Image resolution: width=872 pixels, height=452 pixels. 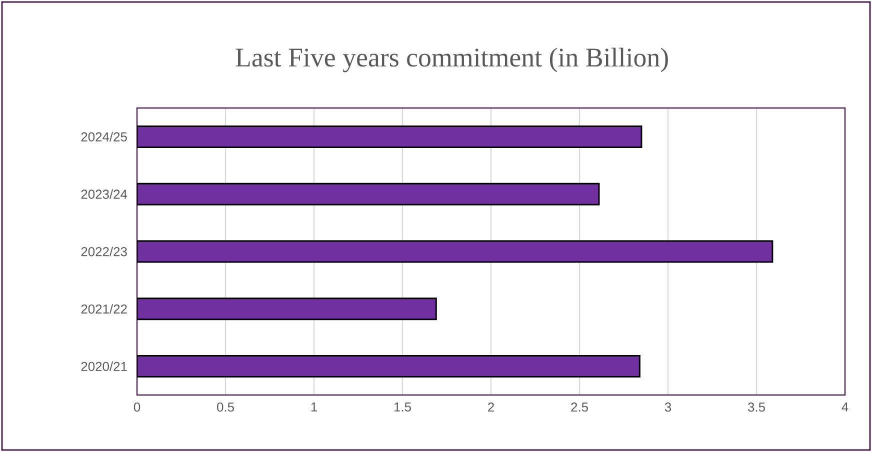 I want to click on y-tick-label: 2024/25, so click(x=104, y=137).